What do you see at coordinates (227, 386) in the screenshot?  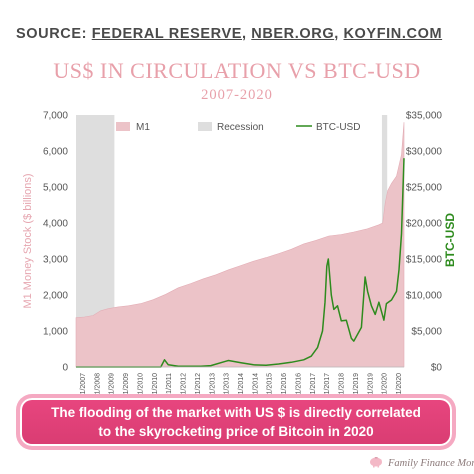 I see `x-tick-label: 10/1/2013` at bounding box center [227, 386].